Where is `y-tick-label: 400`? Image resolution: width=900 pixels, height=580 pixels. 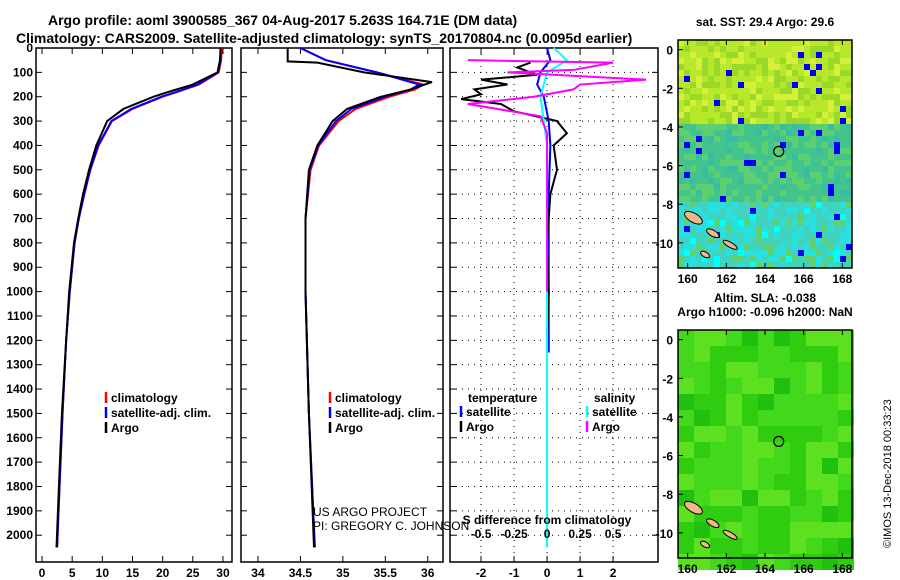
y-tick-label: 400 is located at coordinates (23, 145).